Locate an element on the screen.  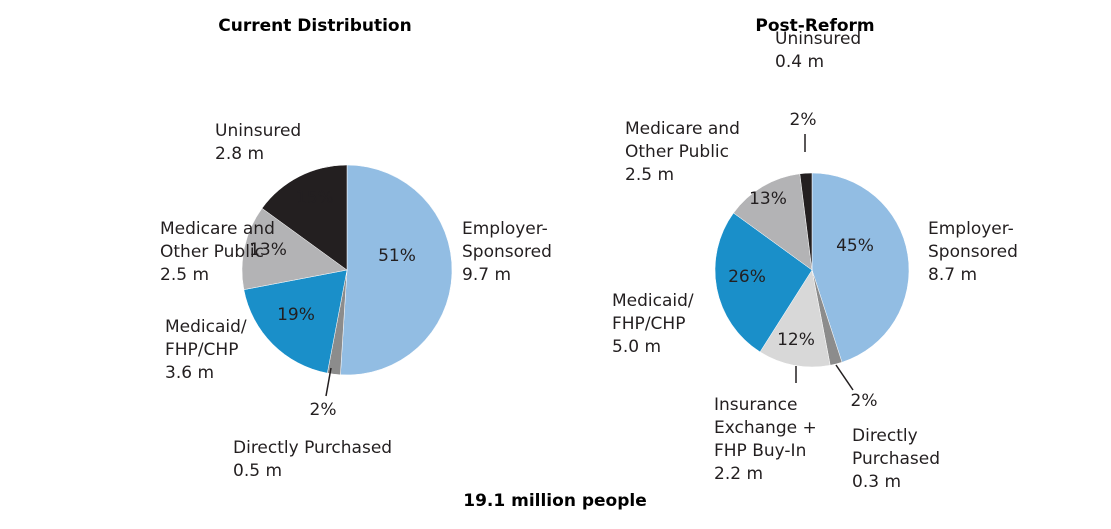
slice-label: Uninsured 2.8 m is located at coordinates (258, 143).